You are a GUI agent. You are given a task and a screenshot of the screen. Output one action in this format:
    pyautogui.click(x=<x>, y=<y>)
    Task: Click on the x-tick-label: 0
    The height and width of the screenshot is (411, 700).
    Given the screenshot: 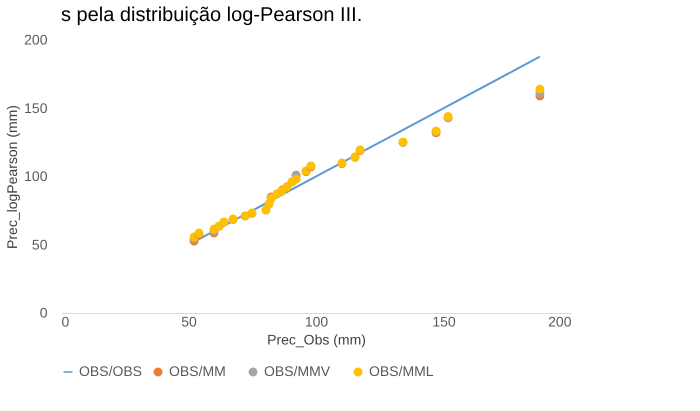 What is the action you would take?
    pyautogui.click(x=66, y=322)
    